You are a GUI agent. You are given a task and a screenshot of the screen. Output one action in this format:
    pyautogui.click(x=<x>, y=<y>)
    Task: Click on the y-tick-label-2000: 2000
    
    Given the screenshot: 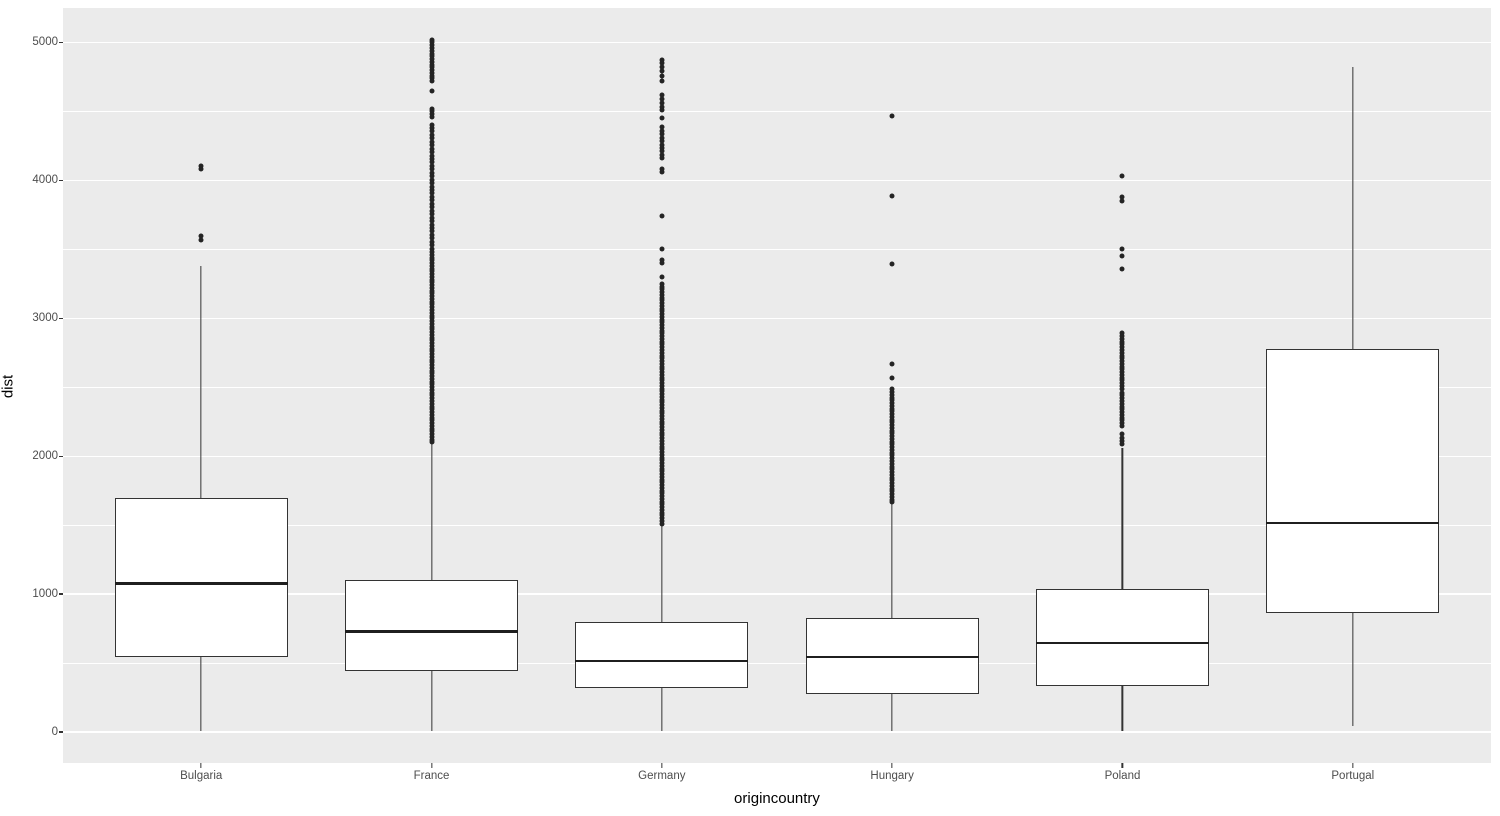 What is the action you would take?
    pyautogui.click(x=45, y=456)
    